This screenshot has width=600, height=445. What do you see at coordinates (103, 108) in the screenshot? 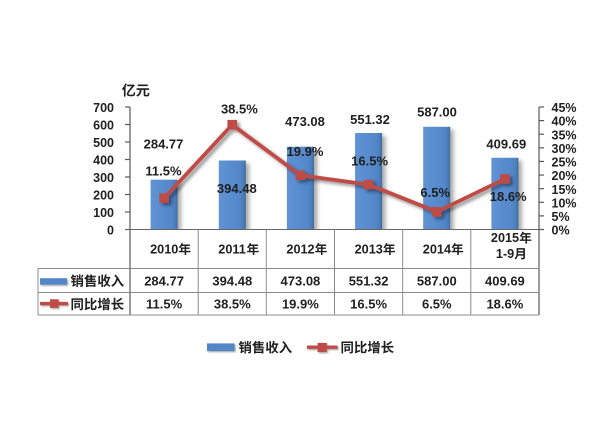
I see `svg-text: 700` at bounding box center [103, 108].